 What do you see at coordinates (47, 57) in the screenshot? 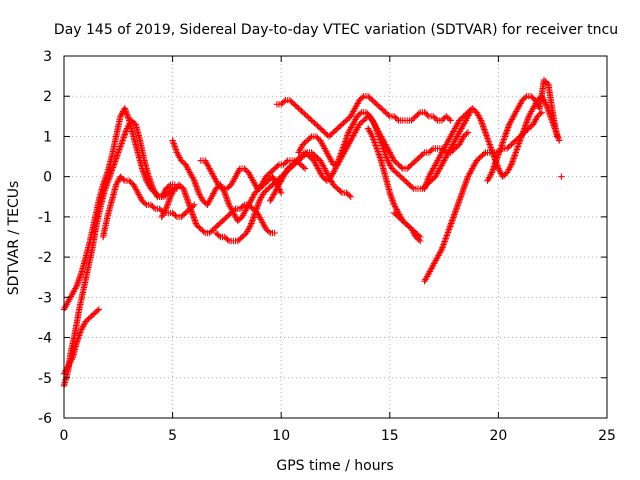
I see `y-tick-label: 3` at bounding box center [47, 57].